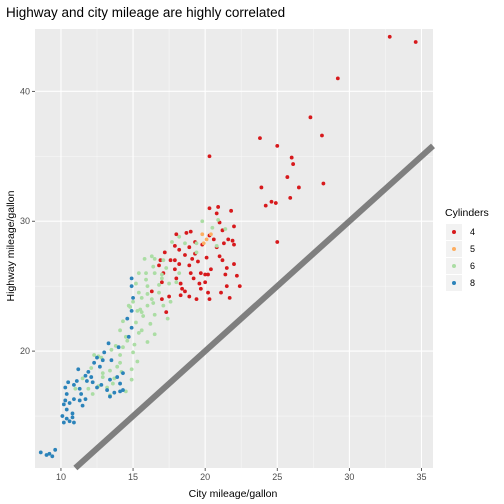 This screenshot has height=504, width=504. I want to click on legend-label: 6, so click(472, 266).